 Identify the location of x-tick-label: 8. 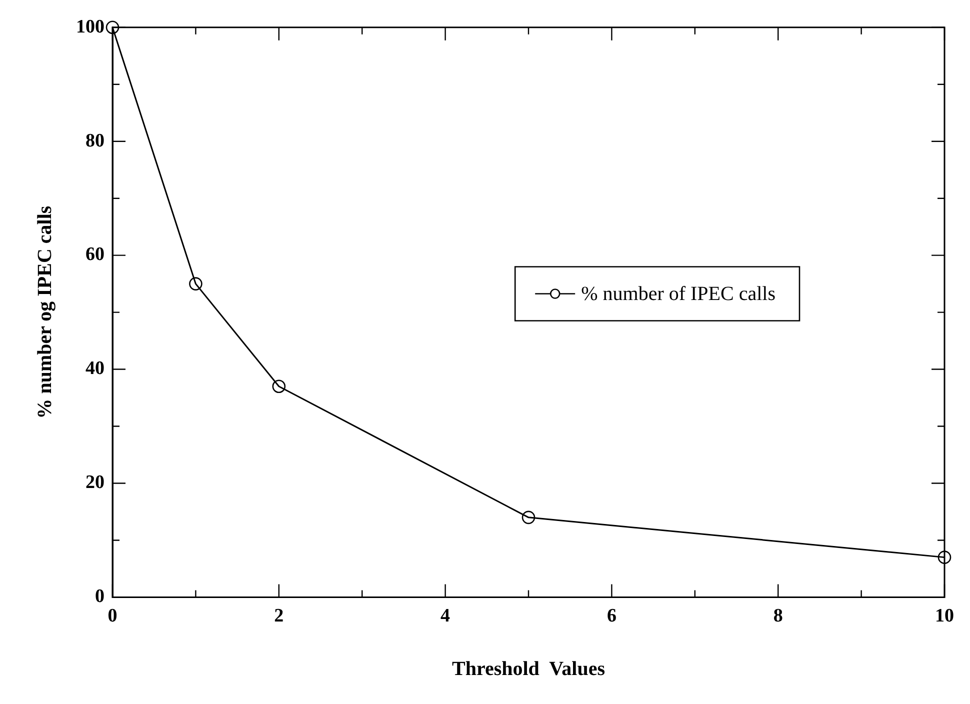
(778, 616).